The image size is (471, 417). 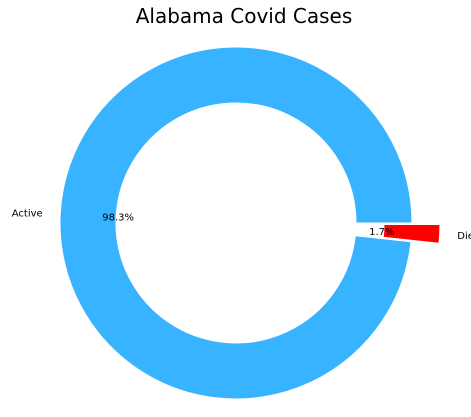 I want to click on slice-label-died: Died, so click(x=464, y=236).